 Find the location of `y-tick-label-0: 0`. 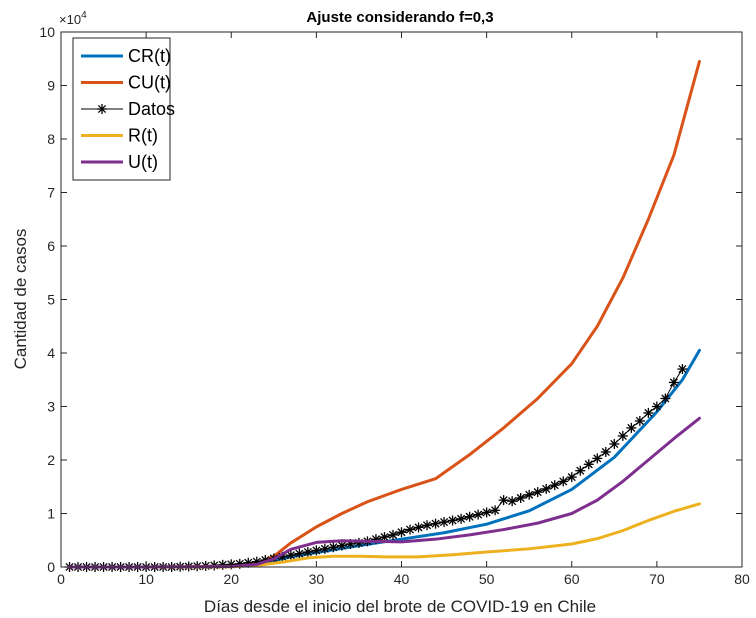

y-tick-label-0: 0 is located at coordinates (51, 567).